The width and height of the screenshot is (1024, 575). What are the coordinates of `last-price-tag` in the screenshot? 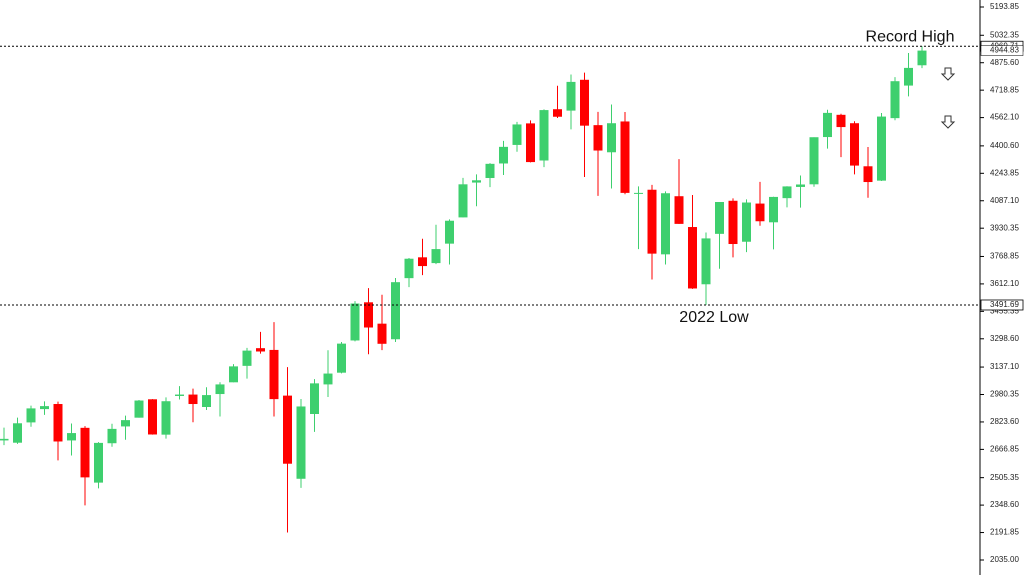 It's located at (1002, 50).